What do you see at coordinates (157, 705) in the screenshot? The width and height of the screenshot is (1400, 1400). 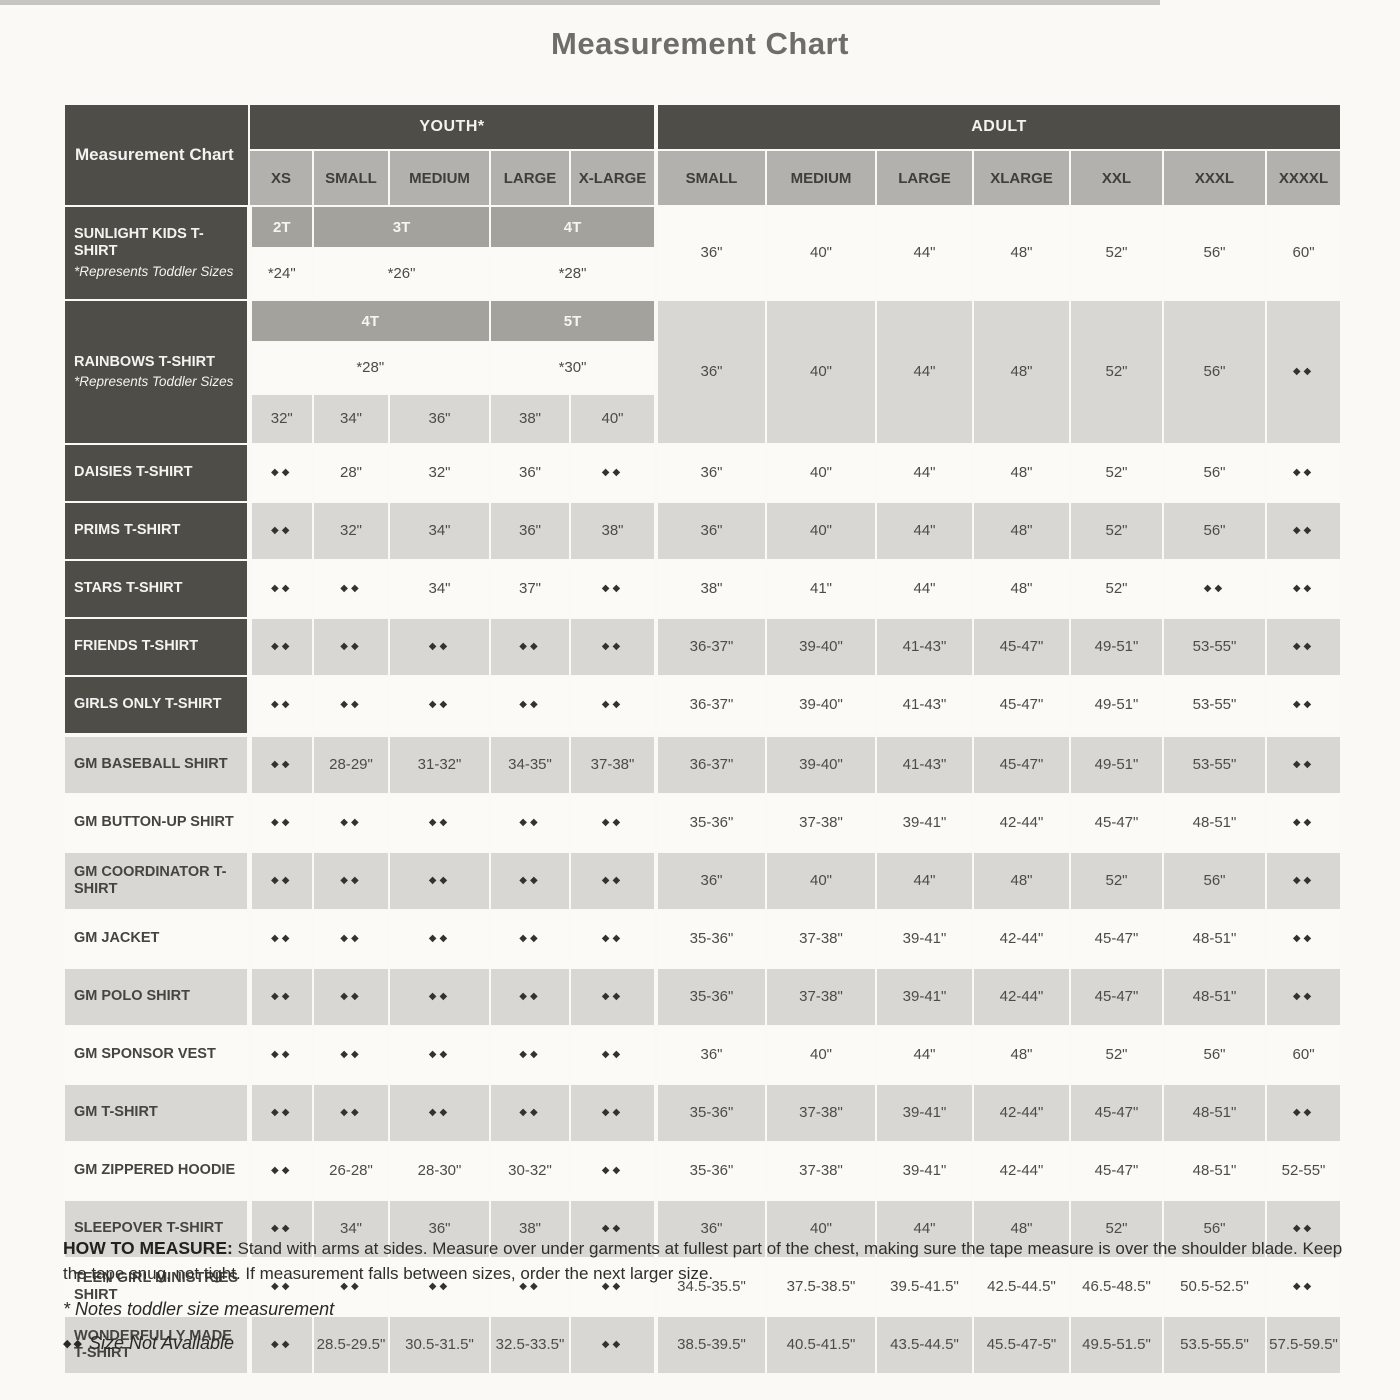 I see `product-label: GIRLS ONLY T-SHIRT` at bounding box center [157, 705].